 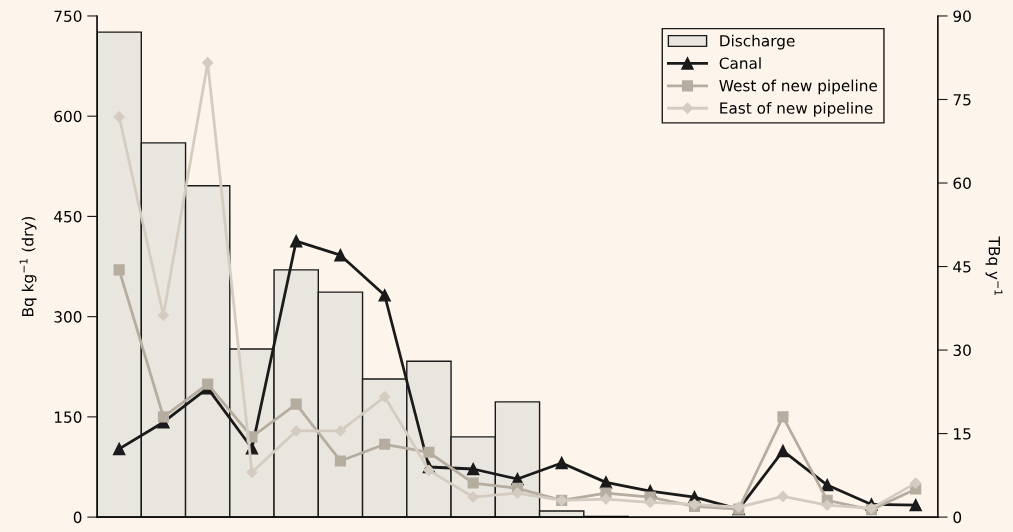 What do you see at coordinates (68, 116) in the screenshot?
I see `y-tick-label: 600` at bounding box center [68, 116].